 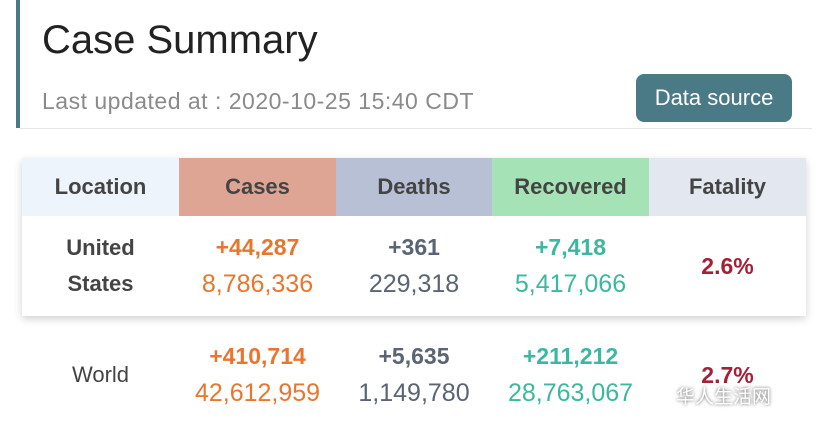 What do you see at coordinates (180, 40) in the screenshot?
I see `title: Case Summary` at bounding box center [180, 40].